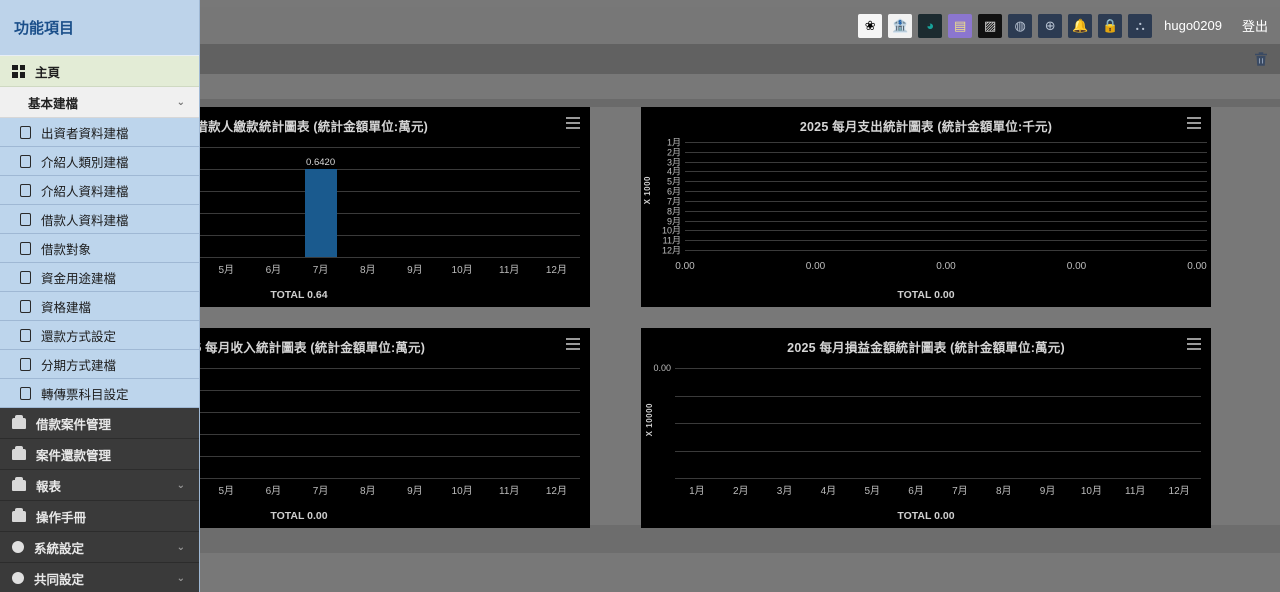  Describe the element at coordinates (99, 190) in the screenshot. I see `sidebar-subitem-2: 介紹人資料建檔` at that location.